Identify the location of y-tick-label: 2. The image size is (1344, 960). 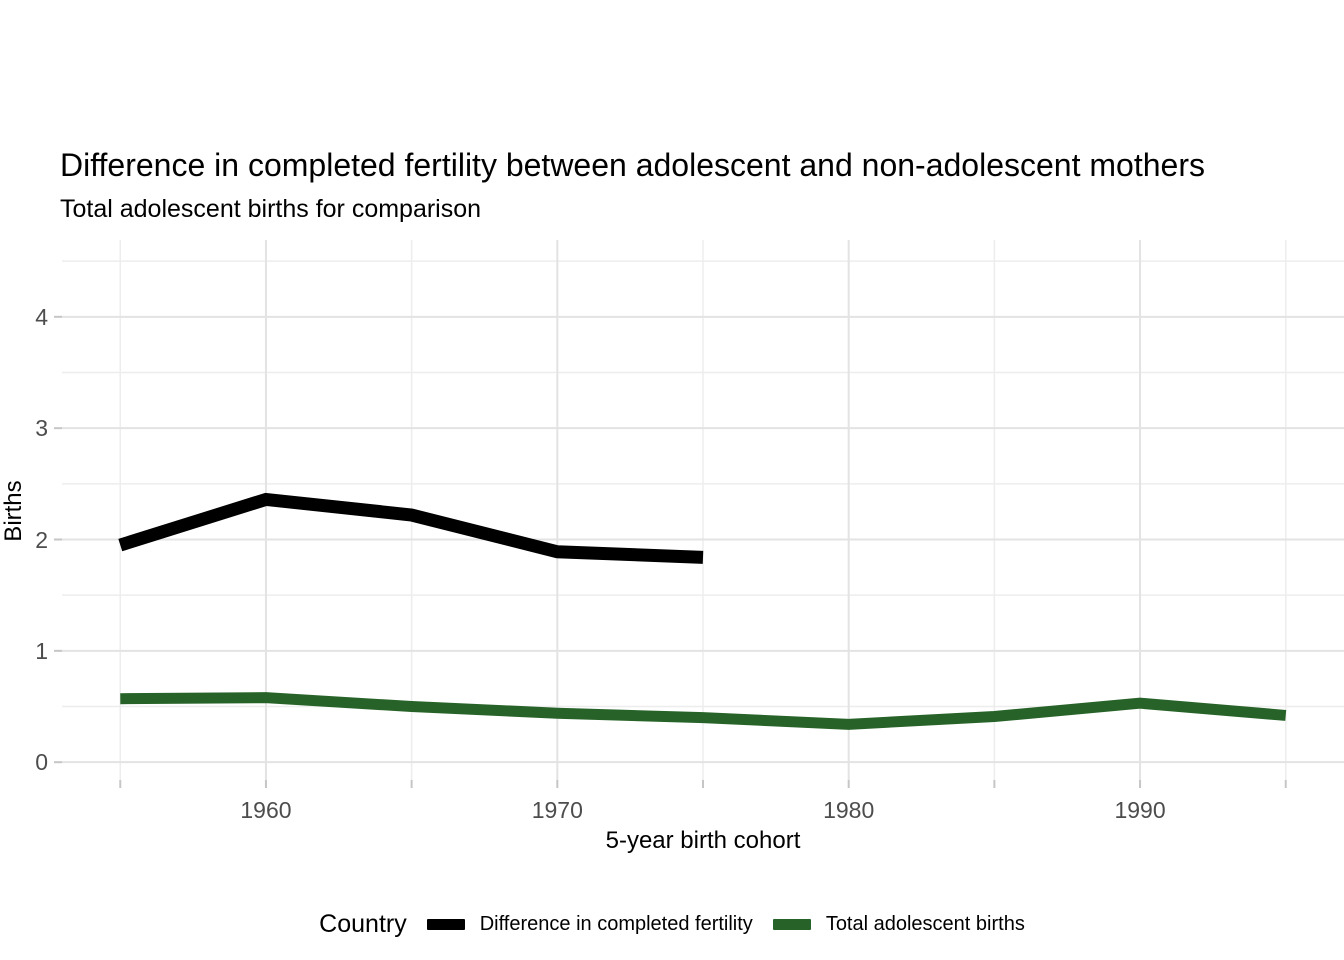
(41, 539).